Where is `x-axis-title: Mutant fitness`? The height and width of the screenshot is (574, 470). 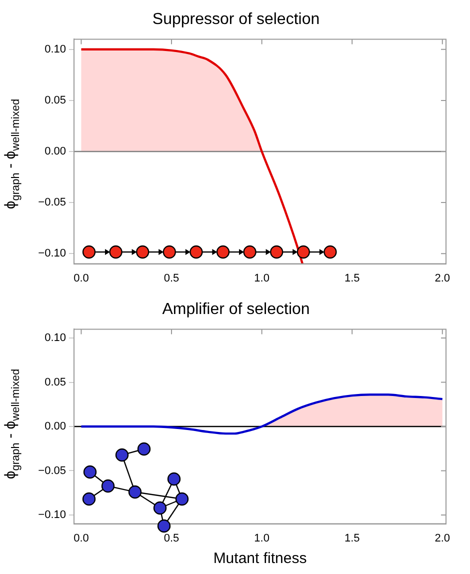 x-axis-title: Mutant fitness is located at coordinates (260, 559).